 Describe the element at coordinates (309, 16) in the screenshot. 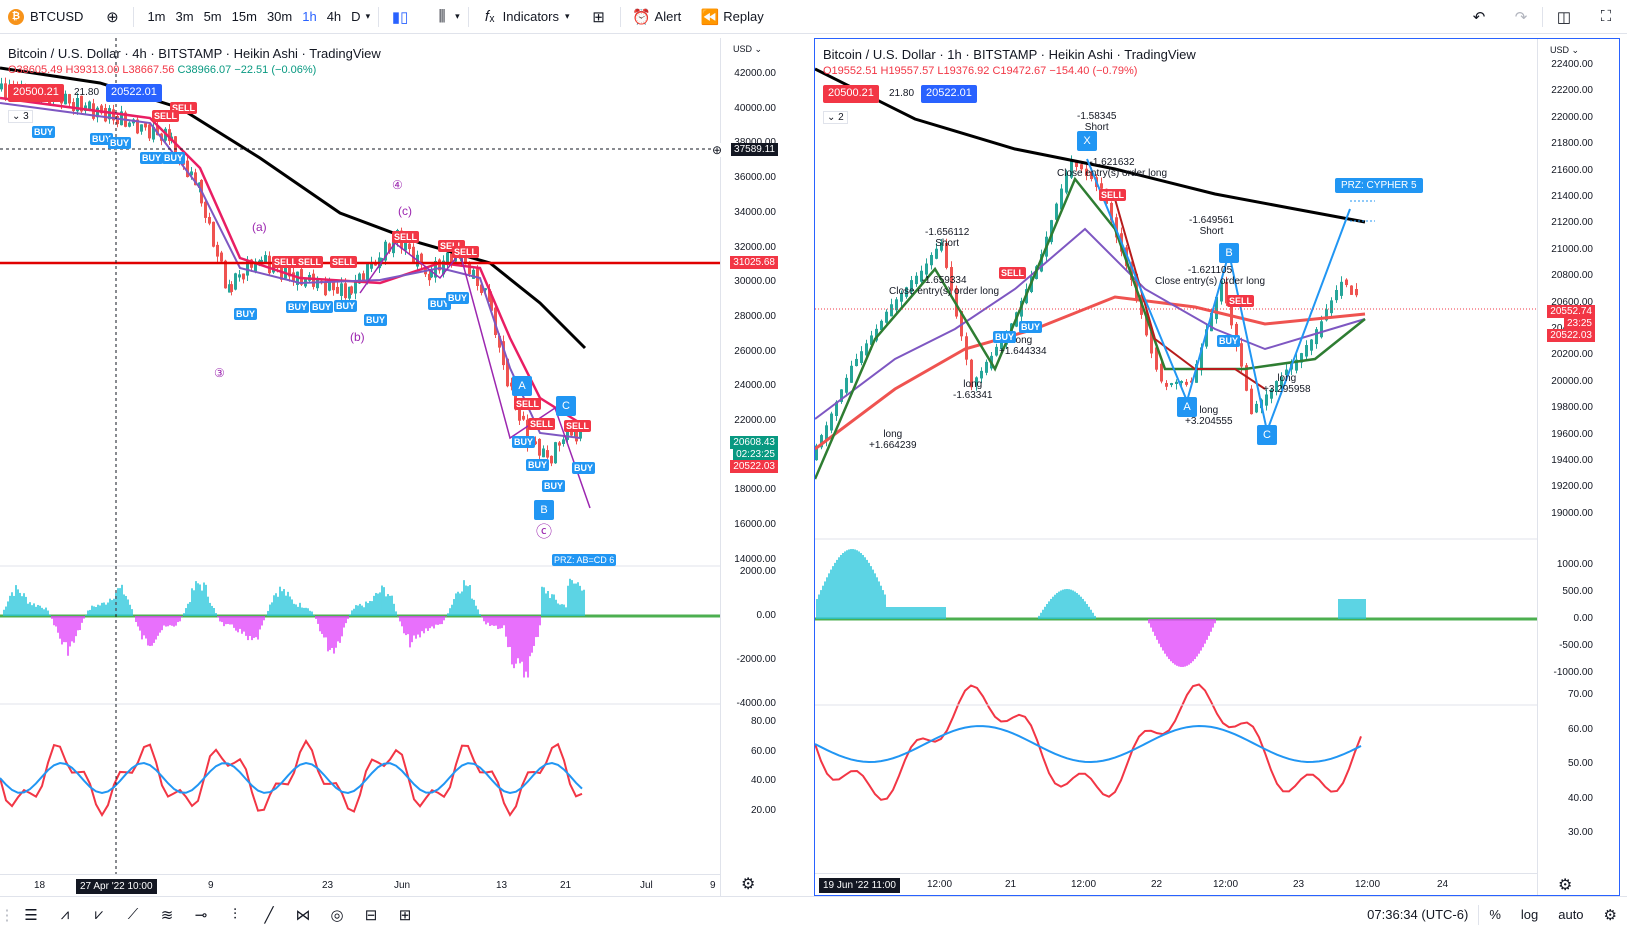

I see `interval-1h: 1h` at that location.